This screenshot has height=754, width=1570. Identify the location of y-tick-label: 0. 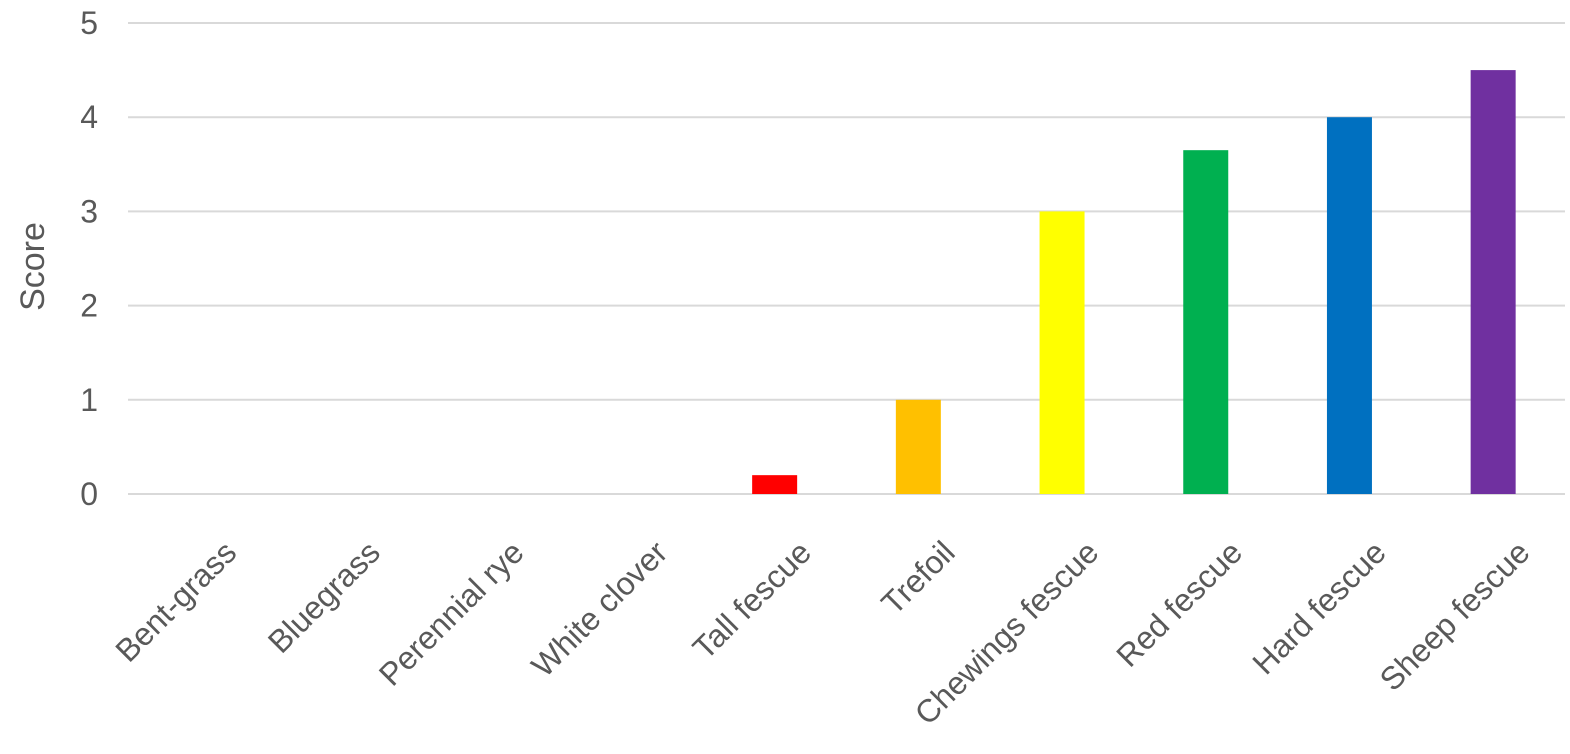
(89, 494).